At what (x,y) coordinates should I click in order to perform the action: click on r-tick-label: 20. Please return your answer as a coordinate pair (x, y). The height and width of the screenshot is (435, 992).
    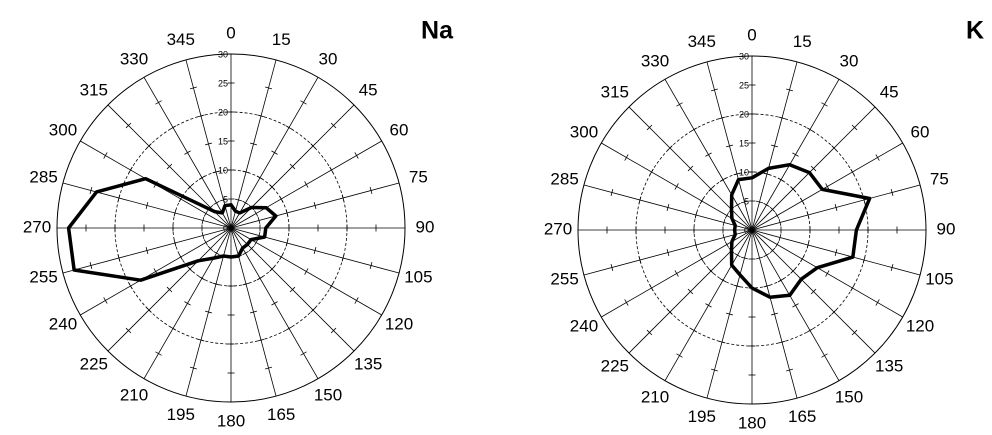
    Looking at the image, I should click on (223, 112).